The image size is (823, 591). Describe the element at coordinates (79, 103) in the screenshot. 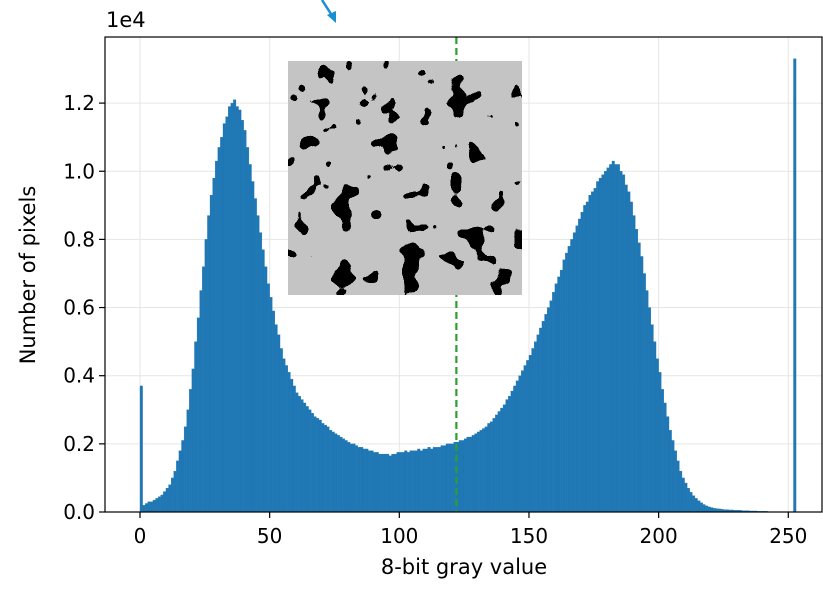

I see `y-tick-label: 1.2` at that location.